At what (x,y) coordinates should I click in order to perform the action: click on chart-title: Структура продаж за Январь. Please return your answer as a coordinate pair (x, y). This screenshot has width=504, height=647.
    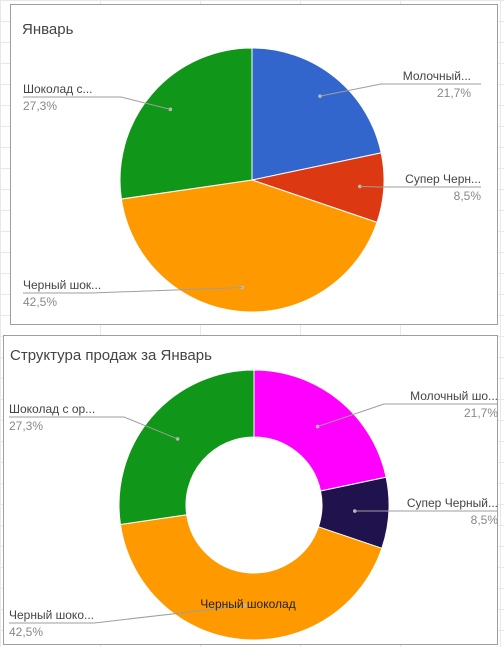
    Looking at the image, I should click on (111, 355).